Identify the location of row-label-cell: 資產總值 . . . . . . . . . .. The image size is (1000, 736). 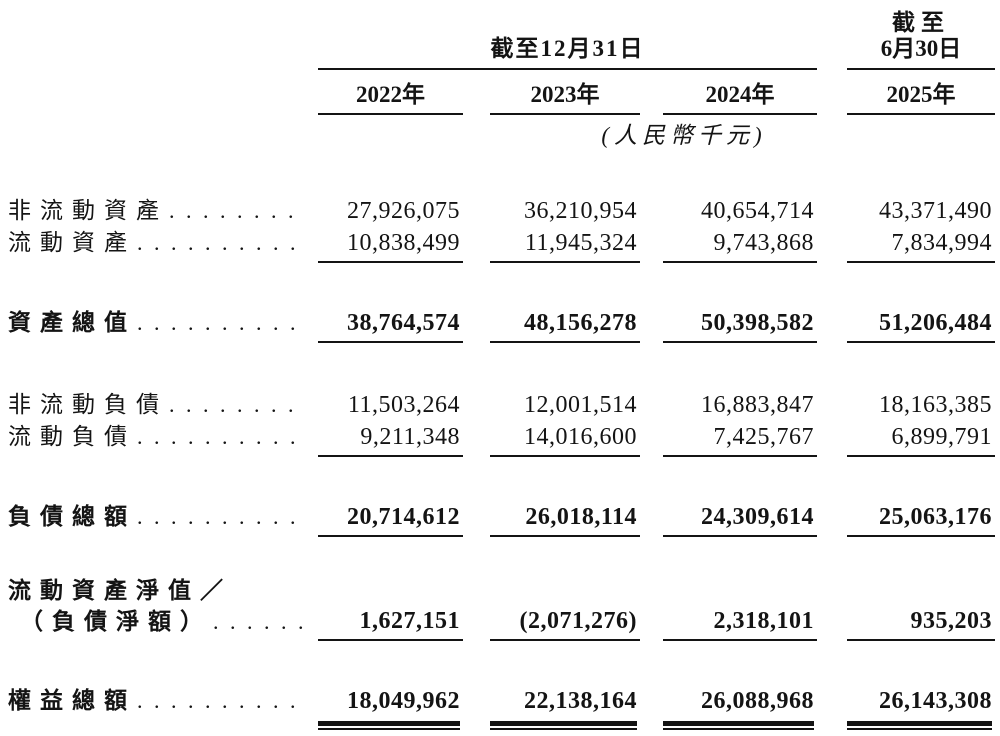
(159, 322).